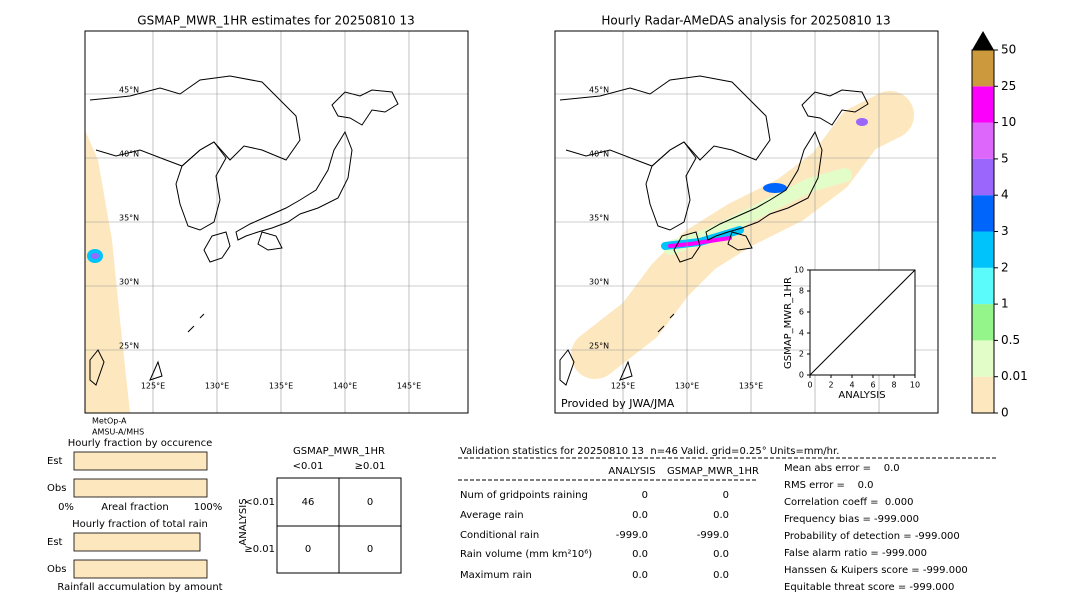 This screenshot has height=612, width=1080. What do you see at coordinates (599, 90) in the screenshot?
I see `lat-label: 45°N` at bounding box center [599, 90].